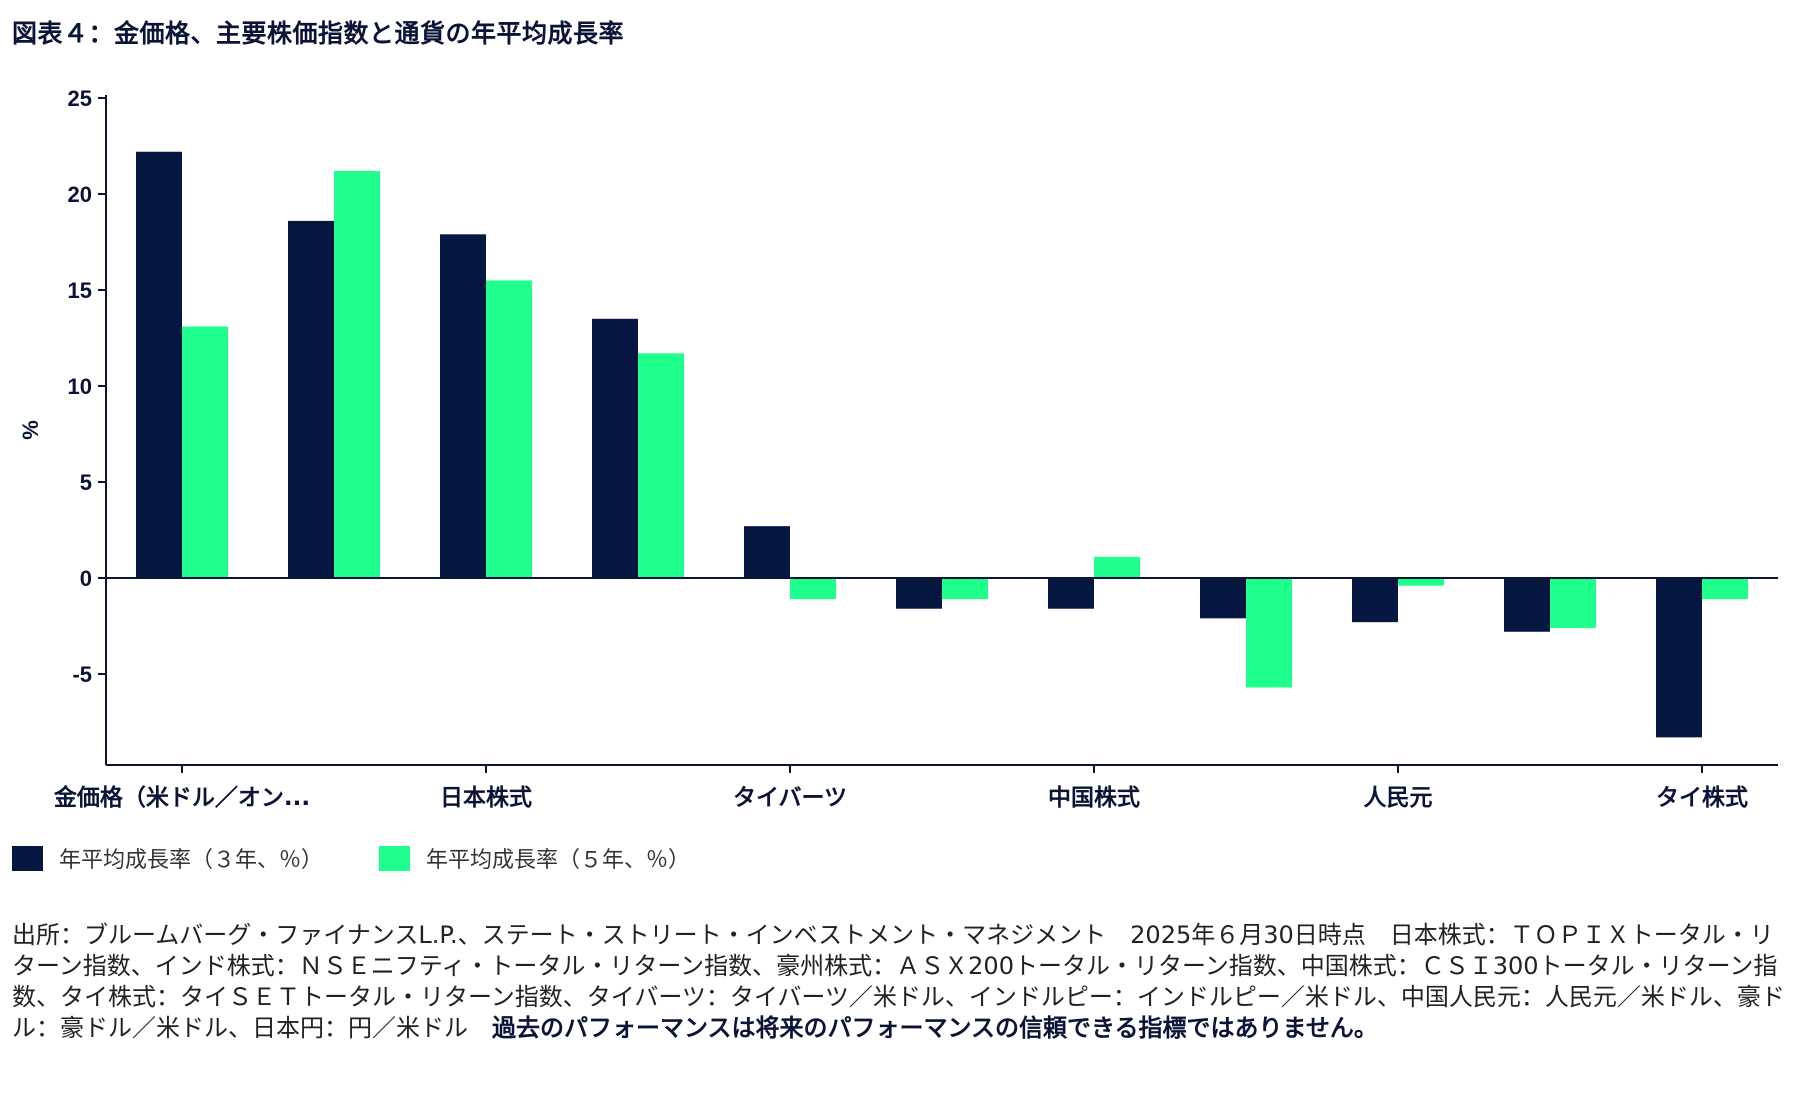  I want to click on x-tick-label: タイ株式, so click(1702, 798).